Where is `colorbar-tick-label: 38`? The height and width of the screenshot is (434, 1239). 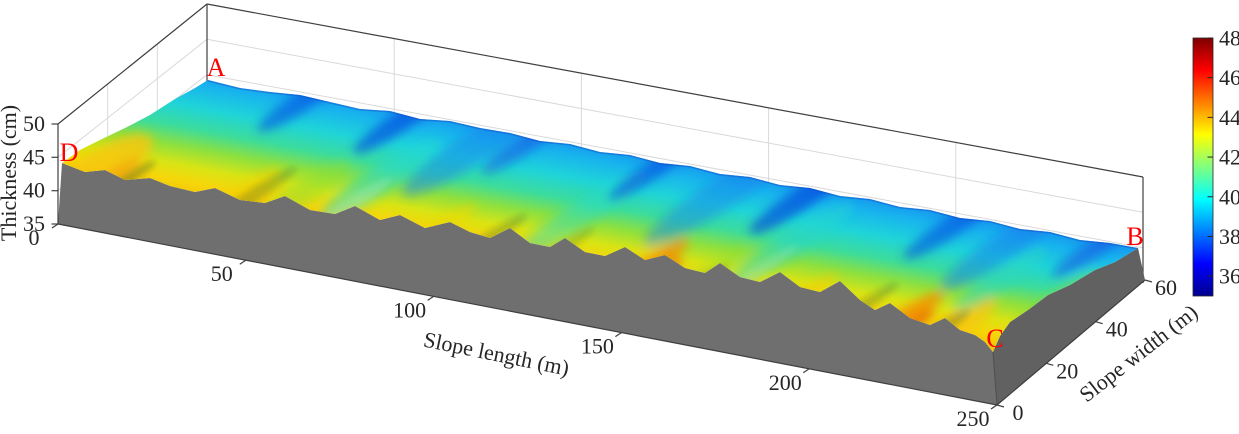
colorbar-tick-label: 38 is located at coordinates (1229, 236).